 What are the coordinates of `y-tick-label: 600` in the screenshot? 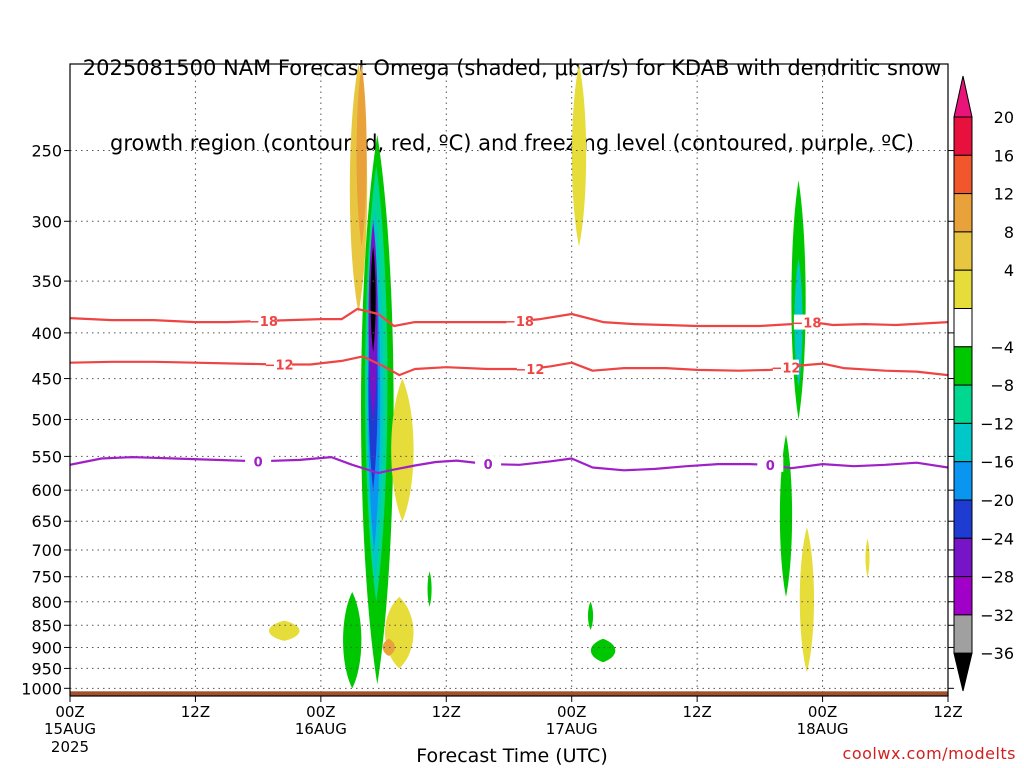 It's located at (46, 490).